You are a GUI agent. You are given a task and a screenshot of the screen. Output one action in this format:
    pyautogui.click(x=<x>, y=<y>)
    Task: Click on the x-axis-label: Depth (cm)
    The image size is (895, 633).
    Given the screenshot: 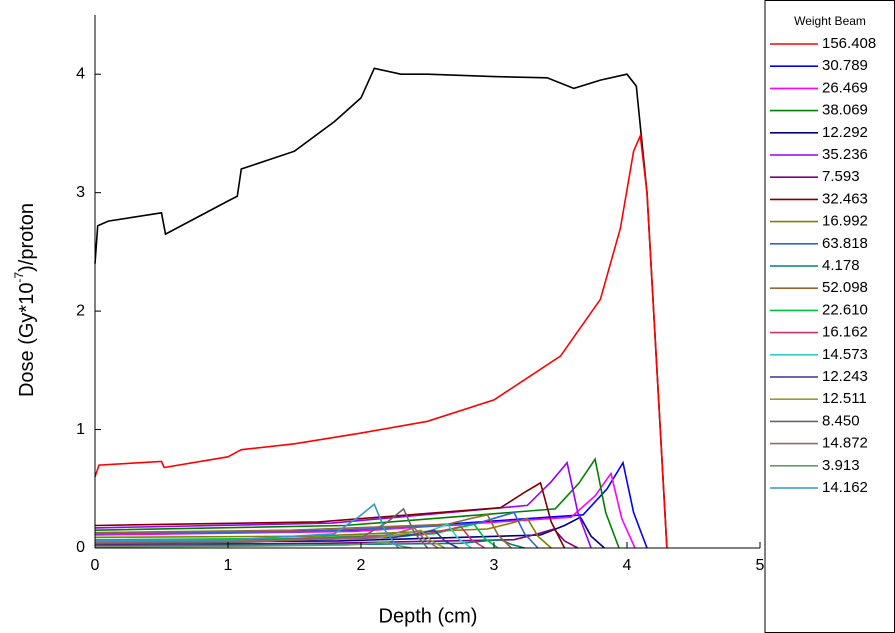 What is the action you would take?
    pyautogui.click(x=428, y=616)
    